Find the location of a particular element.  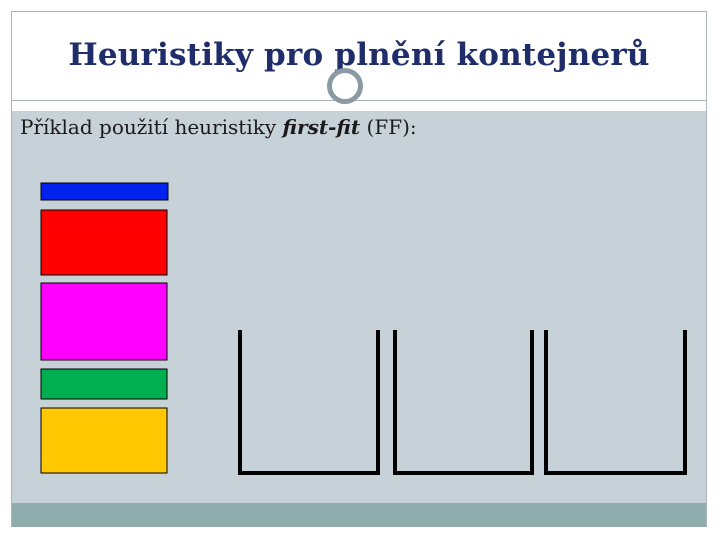

item-red is located at coordinates (104, 242).